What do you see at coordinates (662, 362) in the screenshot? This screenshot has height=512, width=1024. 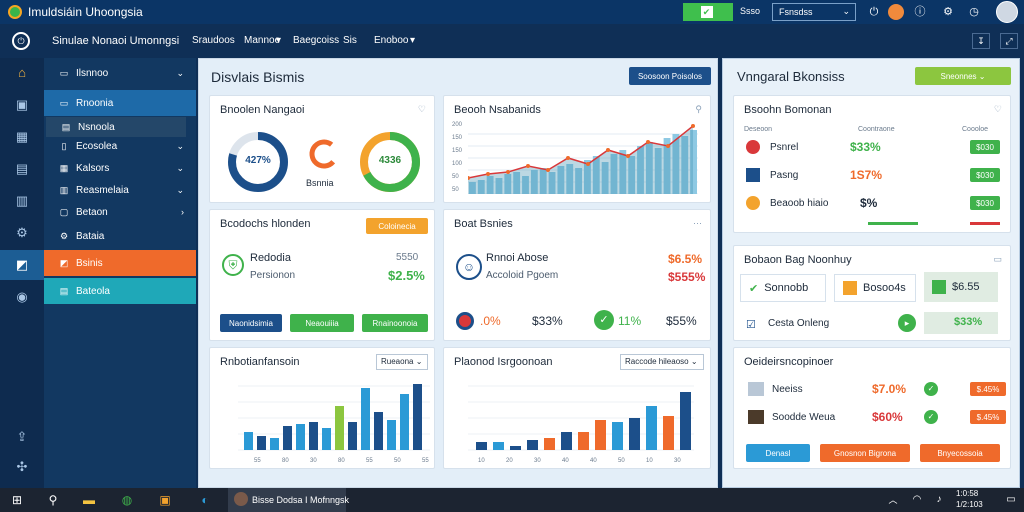 I see `range-dropdown: Raccode hileaoso ⌄` at bounding box center [662, 362].